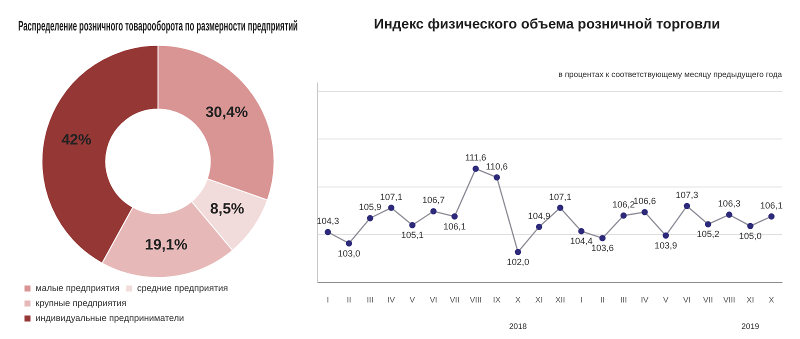  Describe the element at coordinates (475, 157) in the screenshot. I see `data-label: 111,6` at that location.